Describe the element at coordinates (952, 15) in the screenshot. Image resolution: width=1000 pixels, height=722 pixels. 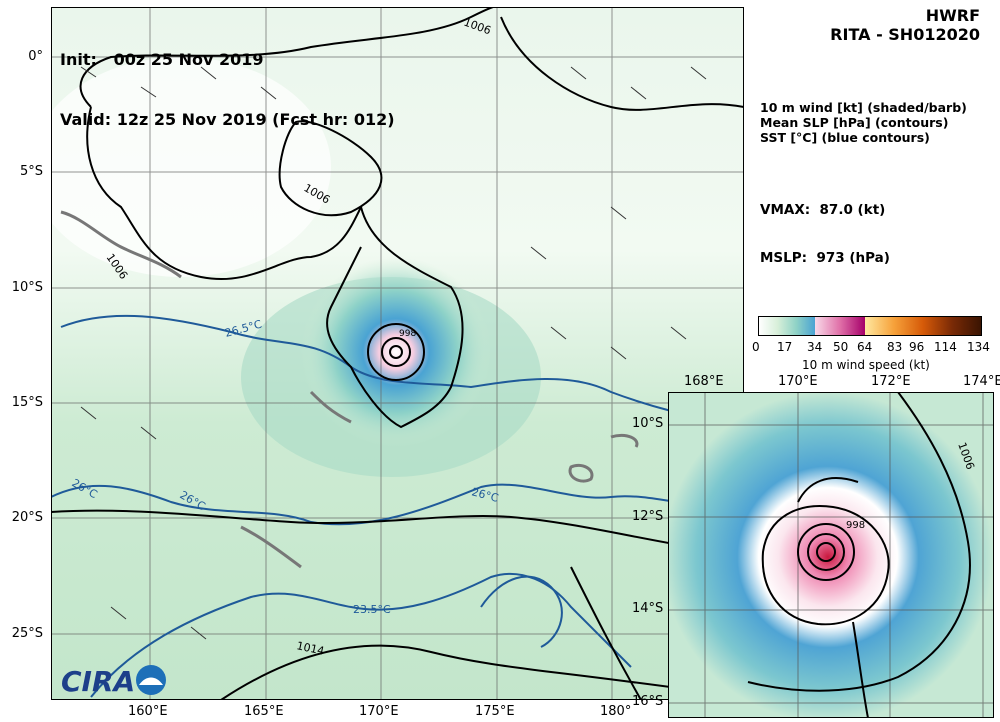
I see `model-name: HWRF` at that location.